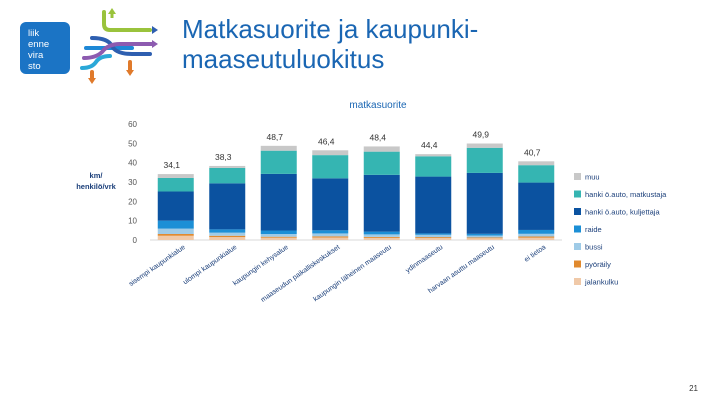 The width and height of the screenshot is (720, 405). I want to click on liikennevirasto-logo: liik enne vira sto, so click(89, 46).